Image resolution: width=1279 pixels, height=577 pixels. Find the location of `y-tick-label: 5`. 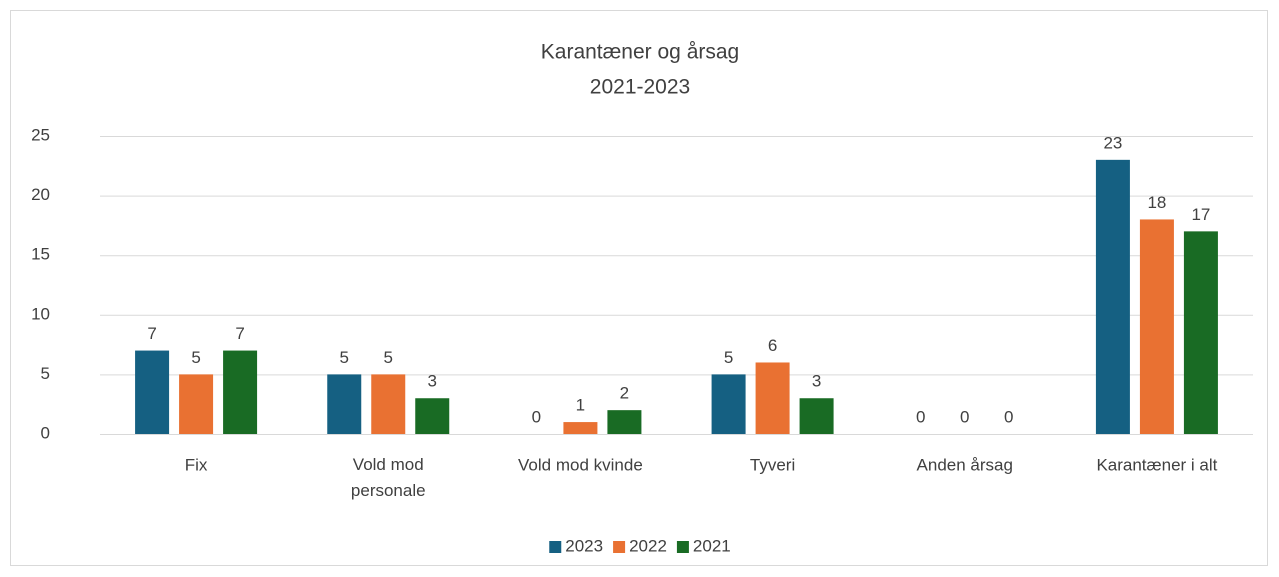

y-tick-label: 5 is located at coordinates (45, 373).